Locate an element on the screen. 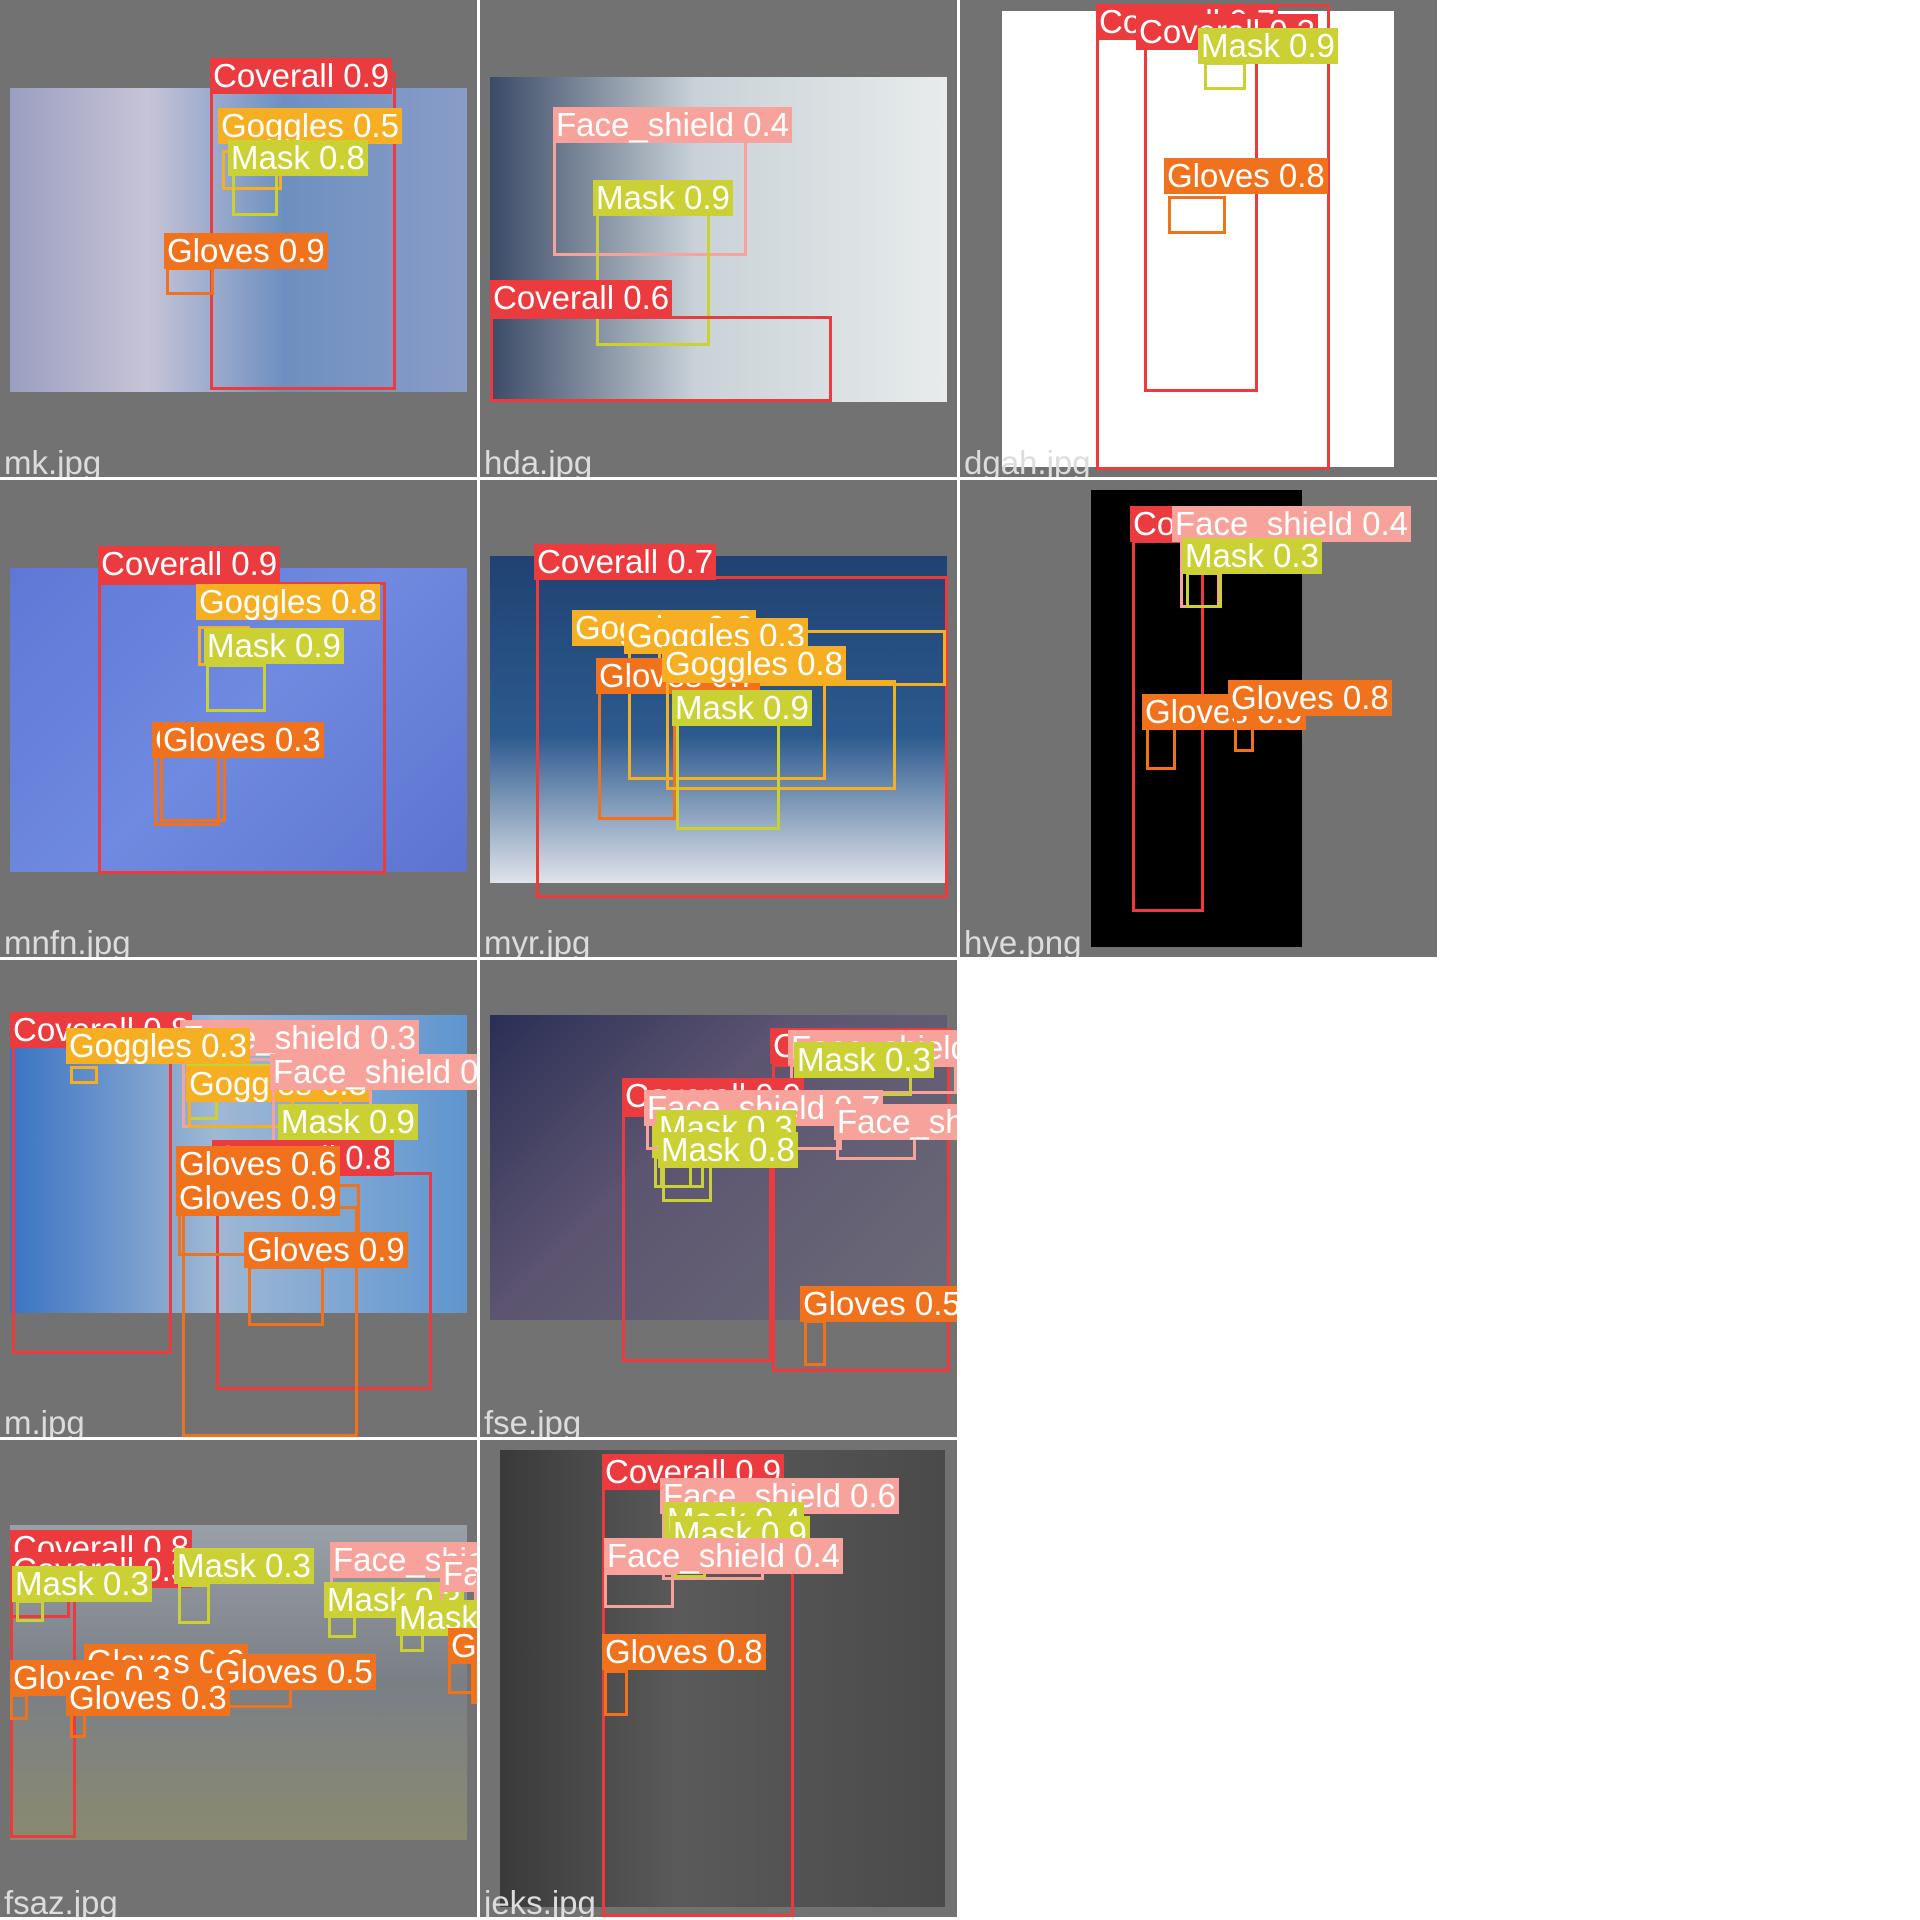  filename-label: dgah.jpg is located at coordinates (1027, 460).